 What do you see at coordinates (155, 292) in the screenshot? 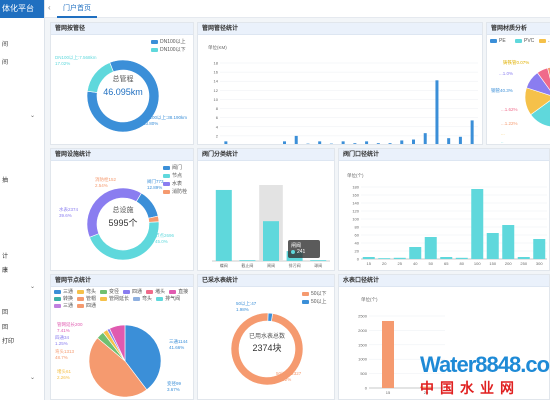
I see `legend-item: 堵头` at bounding box center [155, 292].